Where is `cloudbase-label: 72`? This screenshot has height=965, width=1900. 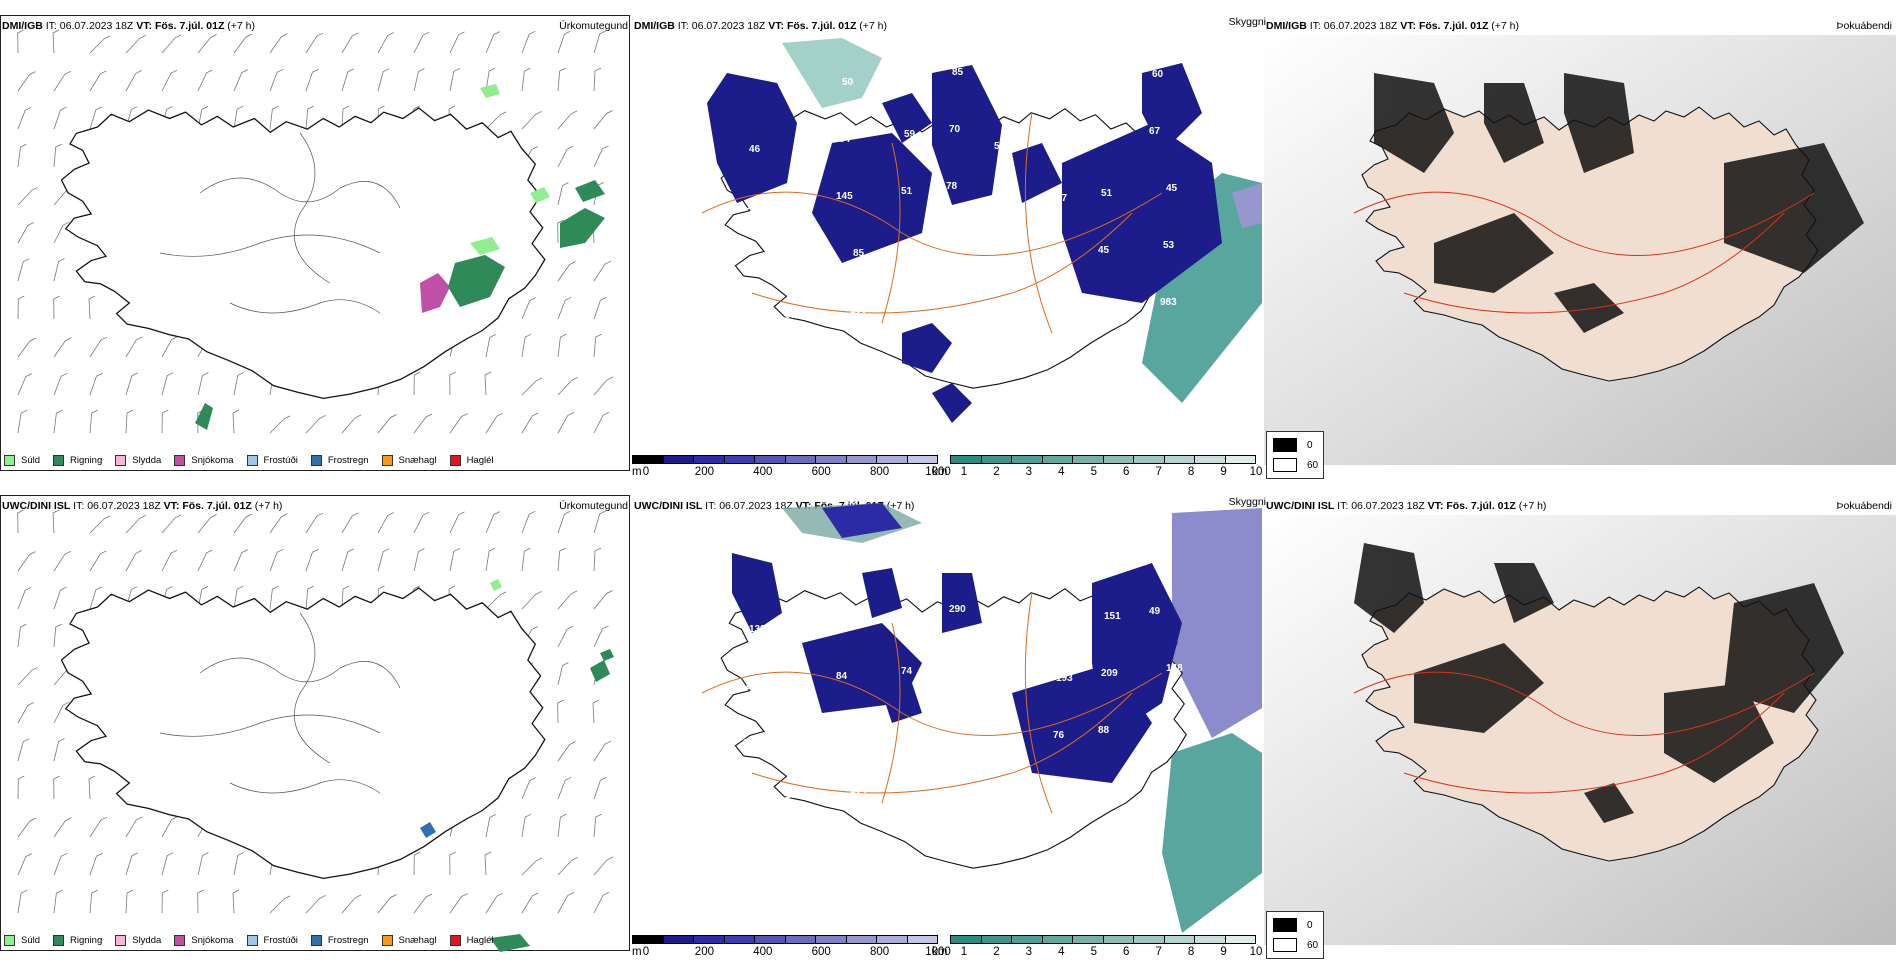
cloudbase-label: 72 is located at coordinates (1011, 317).